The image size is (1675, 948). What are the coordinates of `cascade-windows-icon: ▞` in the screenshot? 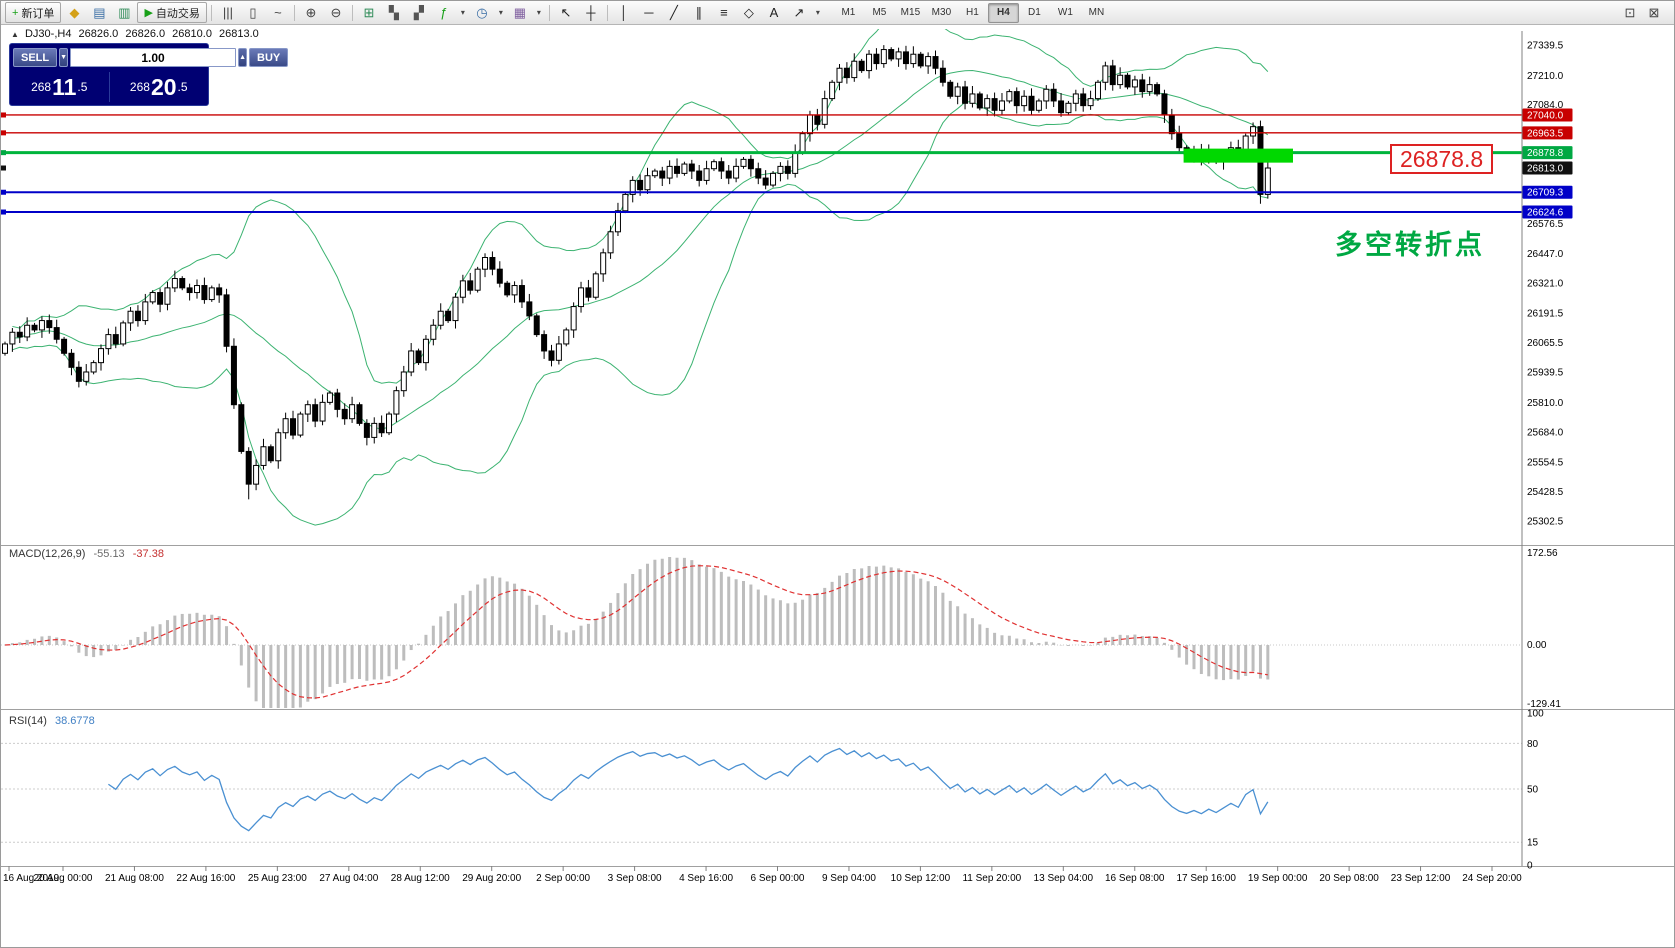 It's located at (418, 12).